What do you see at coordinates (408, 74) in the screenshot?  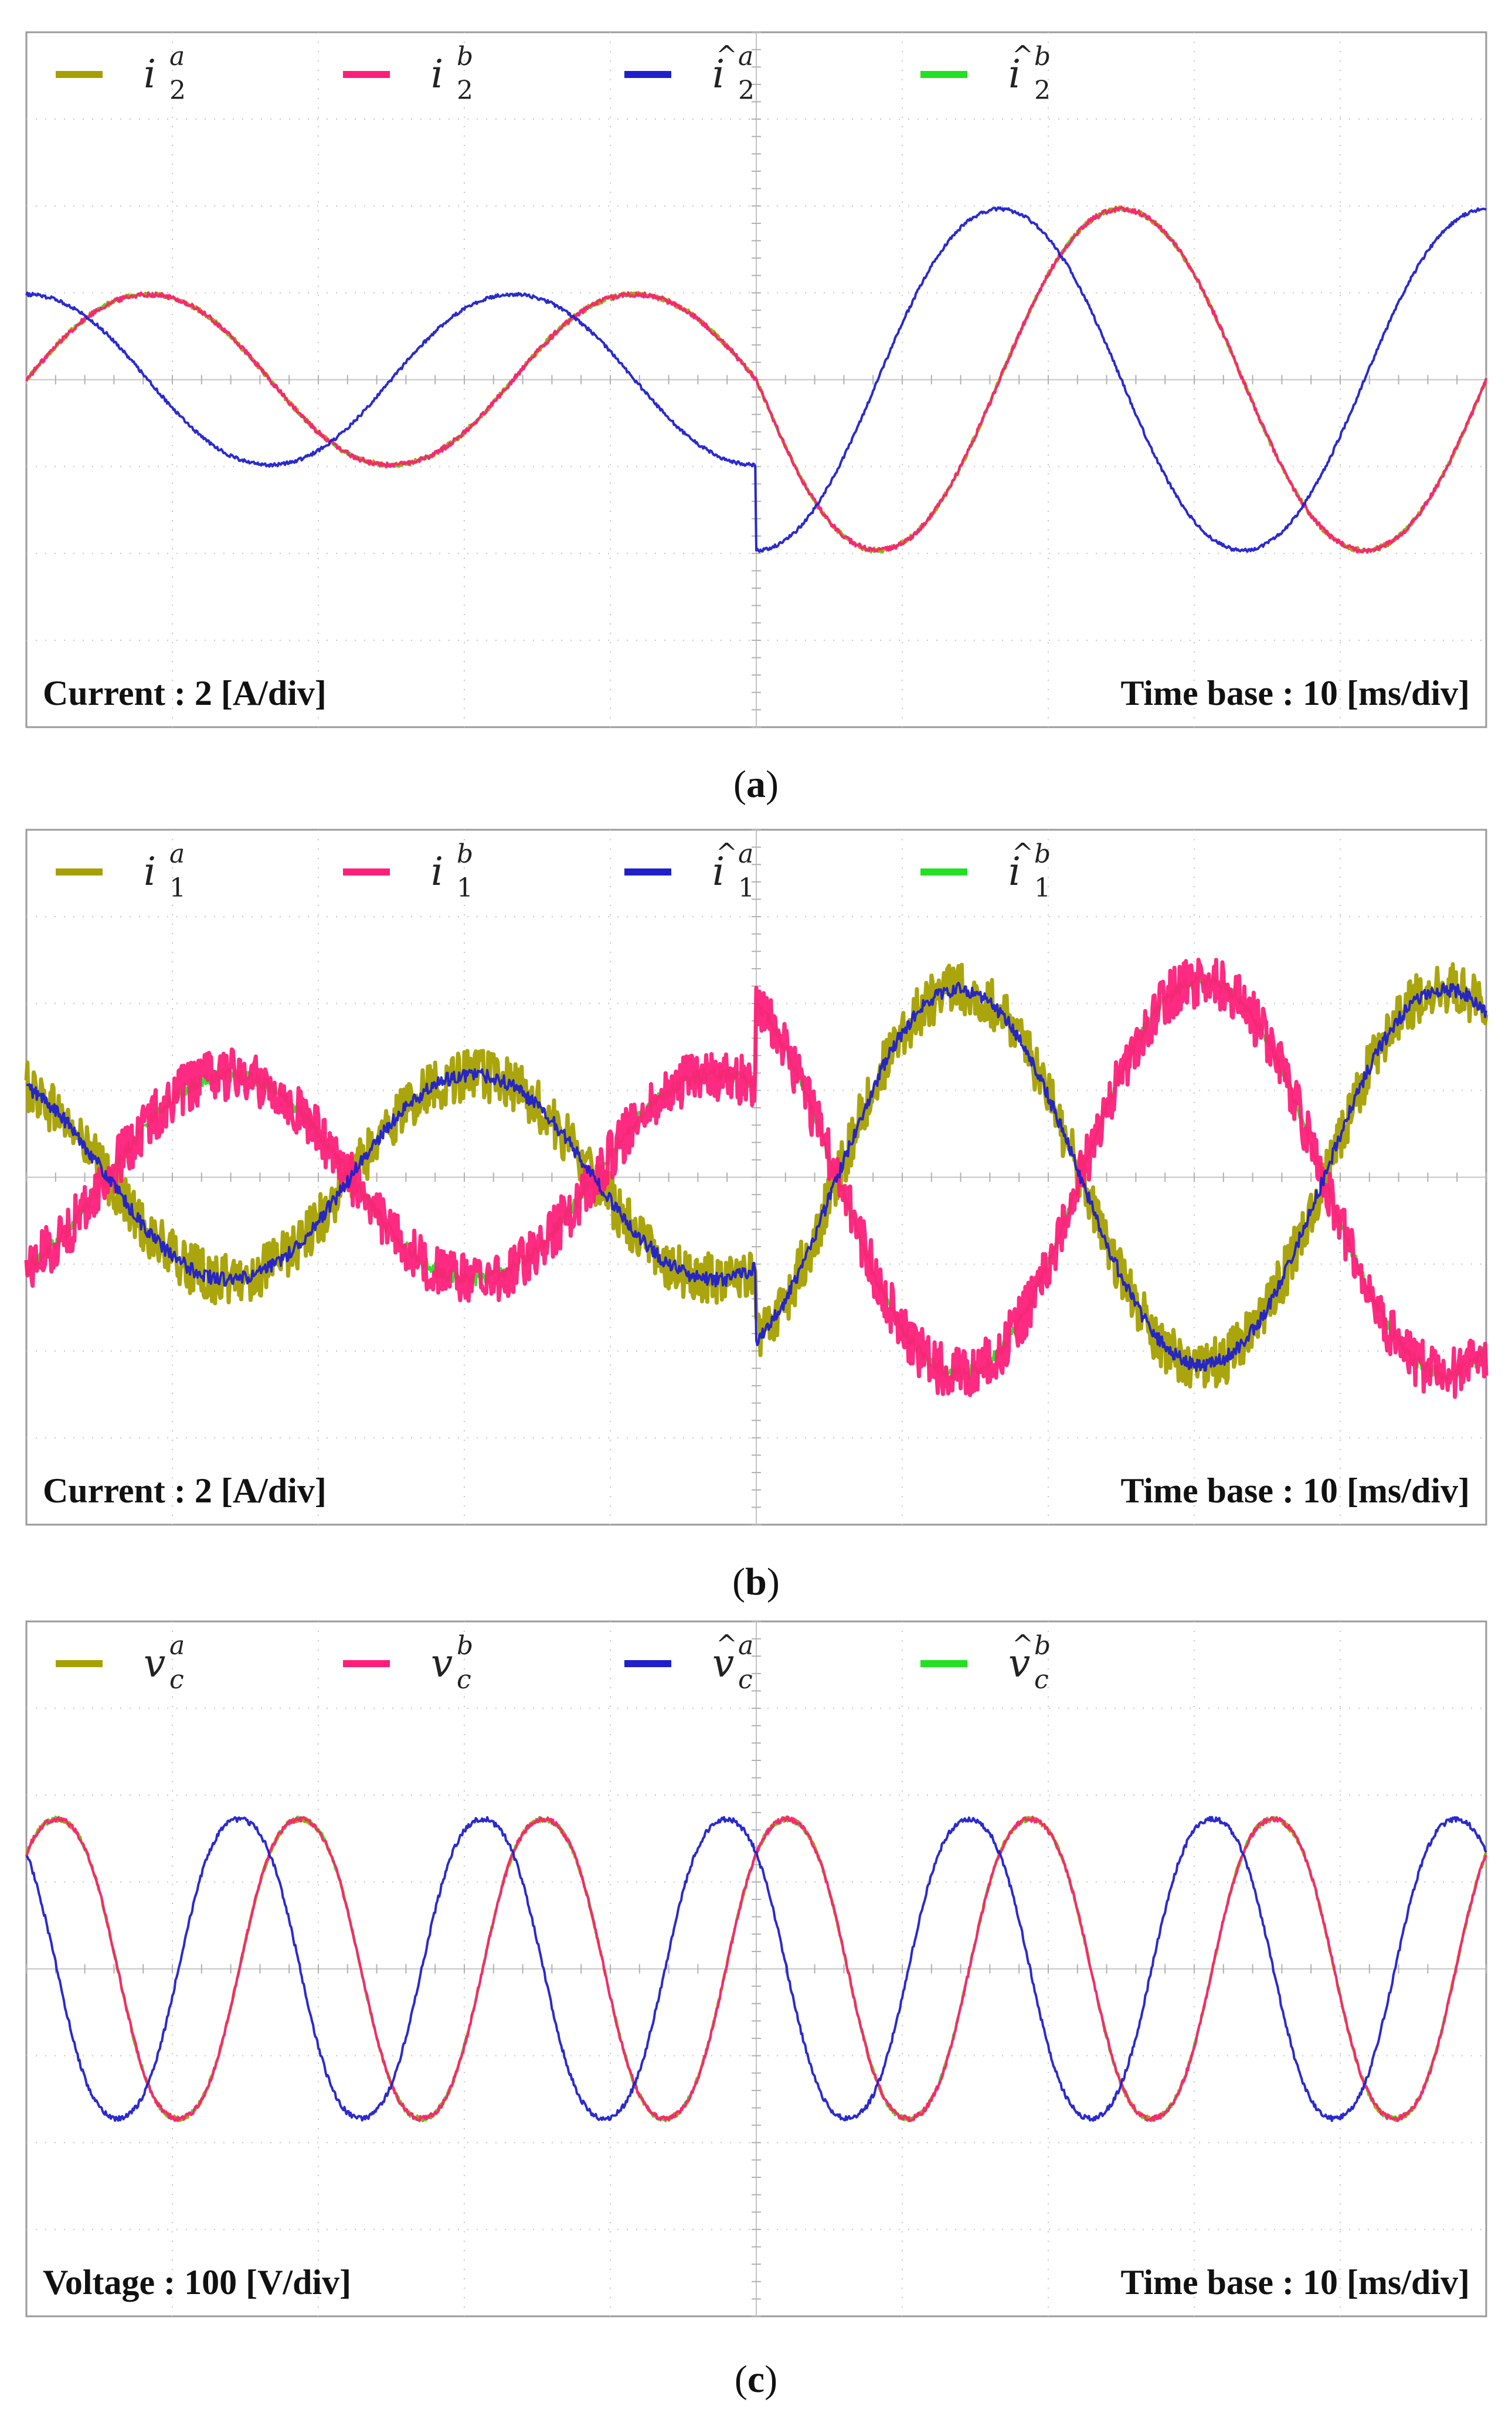 I see `legend-item-i-b: i b 2` at bounding box center [408, 74].